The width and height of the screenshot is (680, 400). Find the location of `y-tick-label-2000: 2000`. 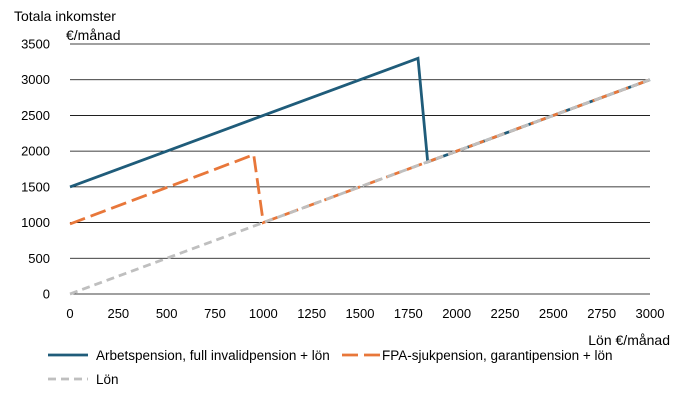

y-tick-label-2000: 2000 is located at coordinates (35, 151).